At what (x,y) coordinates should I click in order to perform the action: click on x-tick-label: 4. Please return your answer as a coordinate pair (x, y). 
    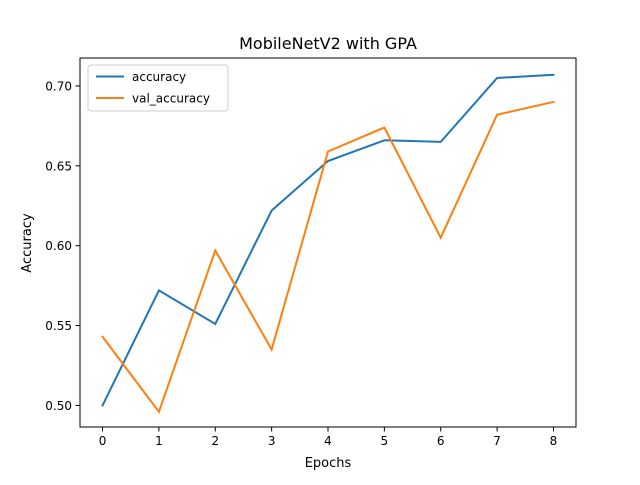
    Looking at the image, I should click on (328, 441).